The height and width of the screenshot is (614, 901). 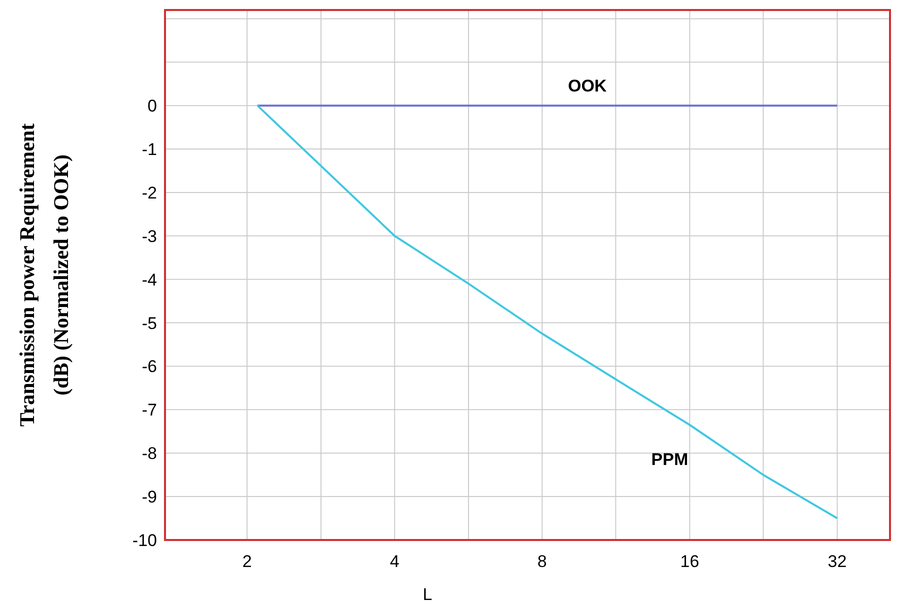 What do you see at coordinates (149, 454) in the screenshot?
I see `y-tick-label: -8` at bounding box center [149, 454].